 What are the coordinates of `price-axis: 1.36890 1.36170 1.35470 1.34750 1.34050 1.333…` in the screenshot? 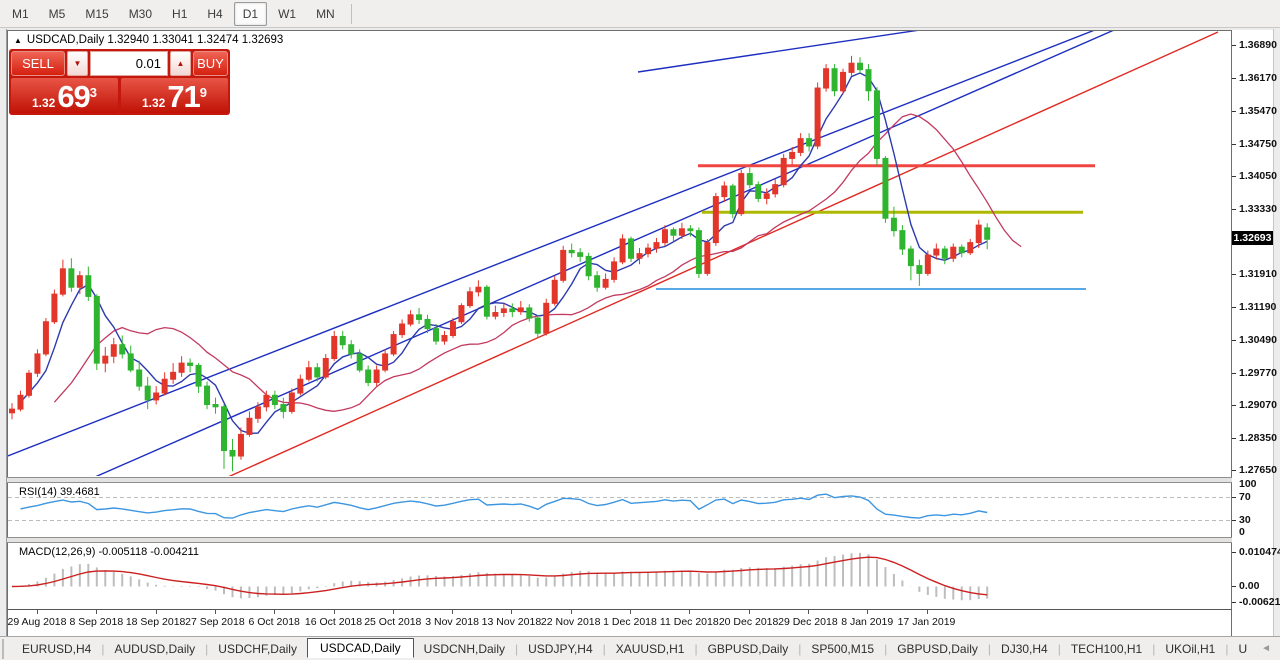 It's located at (1256, 333).